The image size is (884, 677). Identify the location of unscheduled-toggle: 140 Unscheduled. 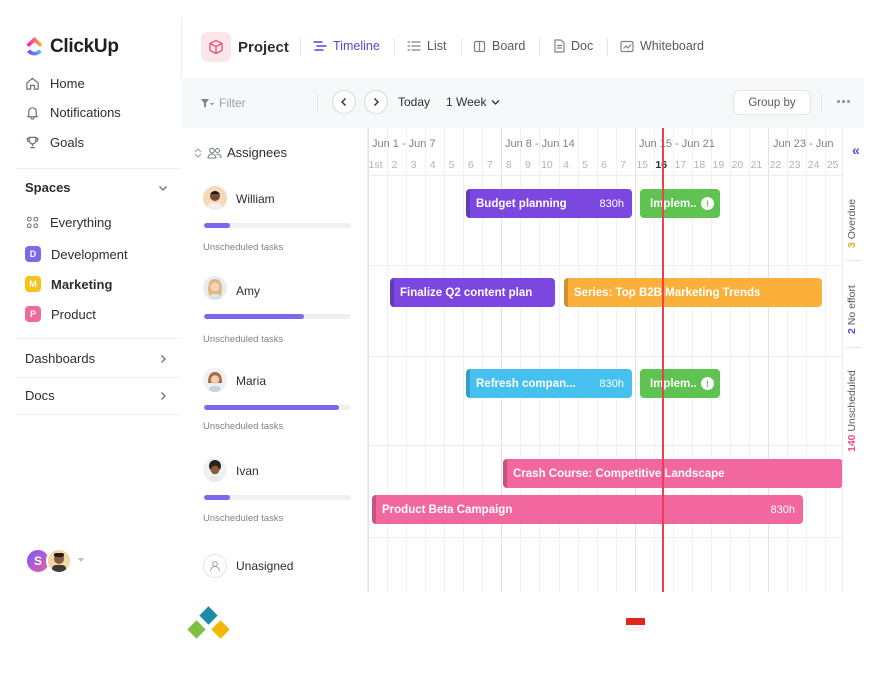
(852, 411).